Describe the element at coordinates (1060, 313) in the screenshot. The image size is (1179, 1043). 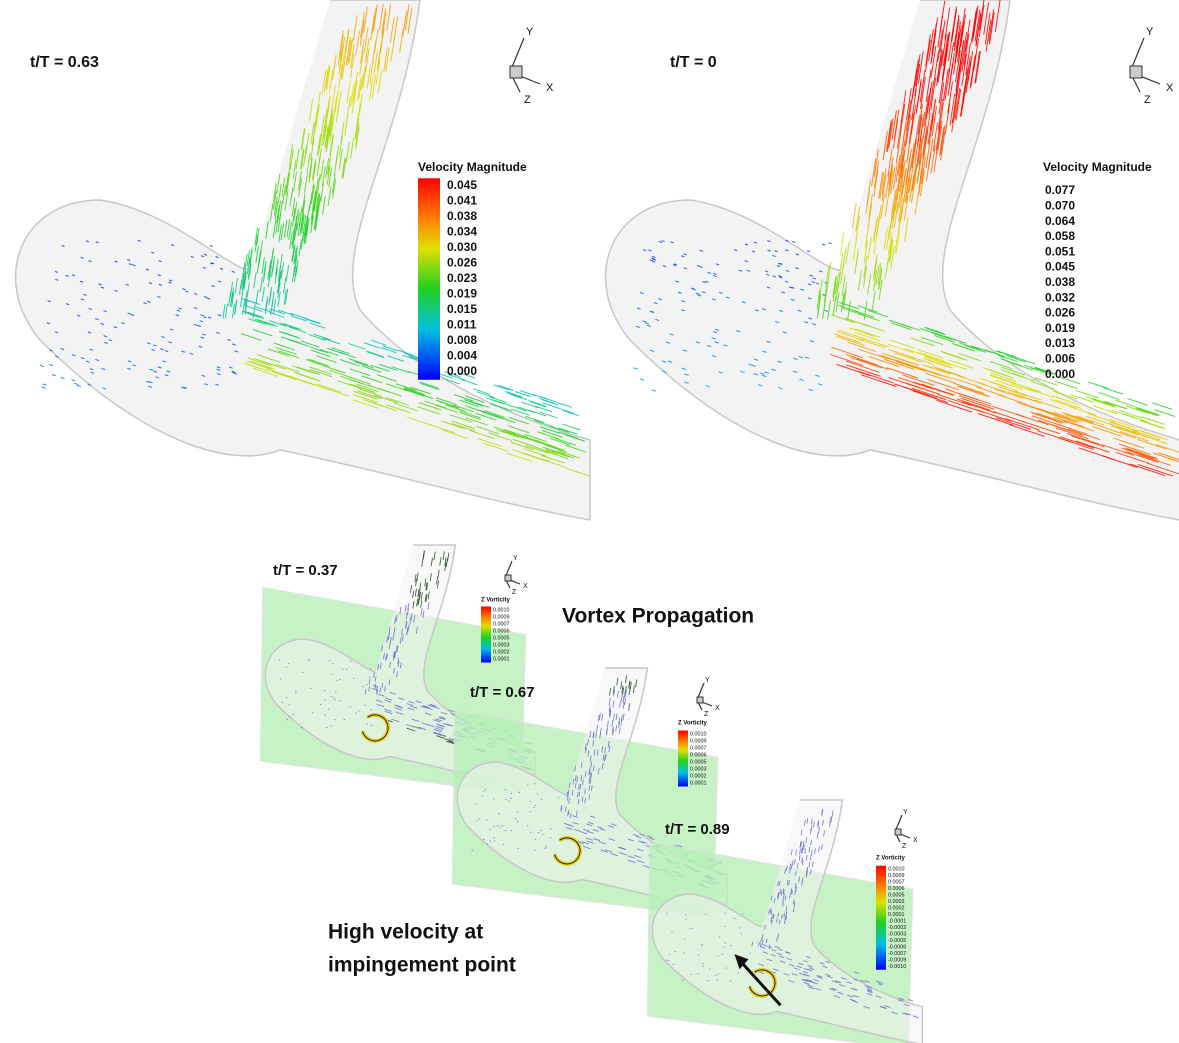
I see `legend-value: 0.026` at that location.